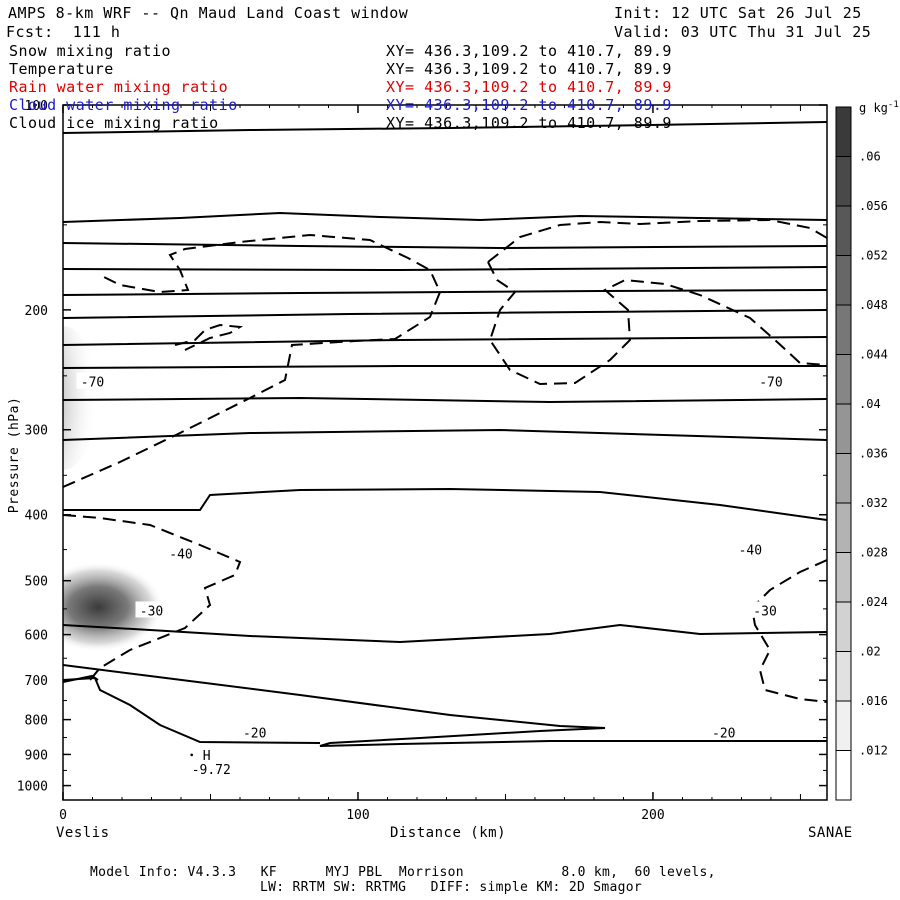 Image resolution: width=900 pixels, height=900 pixels. Describe the element at coordinates (873, 256) in the screenshot. I see `colorbar-label: .052` at that location.